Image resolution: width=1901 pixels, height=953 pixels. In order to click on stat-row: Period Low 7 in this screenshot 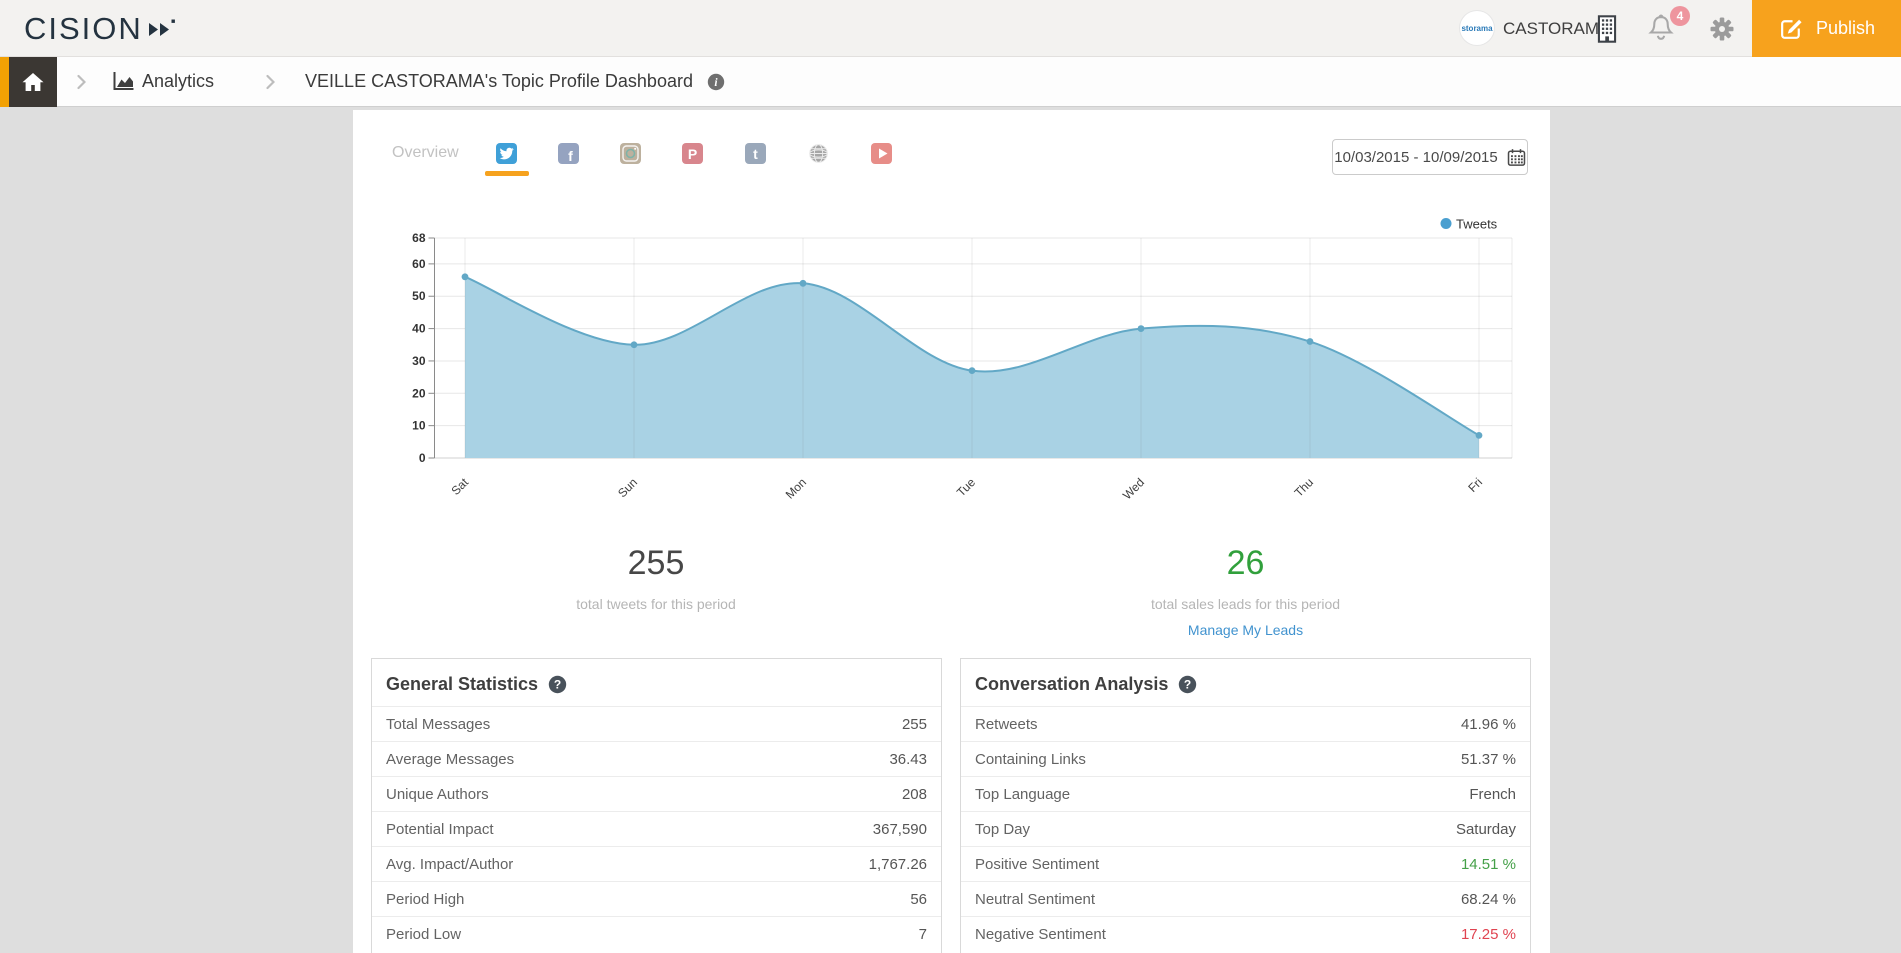, I will do `click(656, 933)`.